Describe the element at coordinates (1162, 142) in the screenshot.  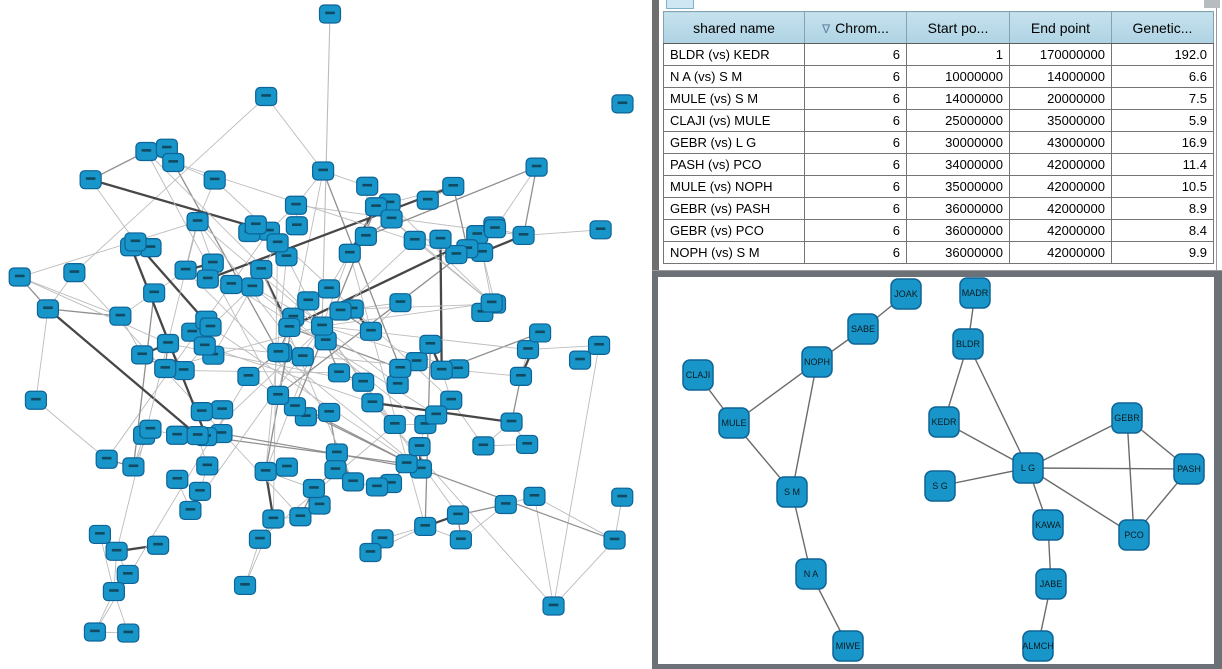
I see `table-cell: 16.9` at that location.